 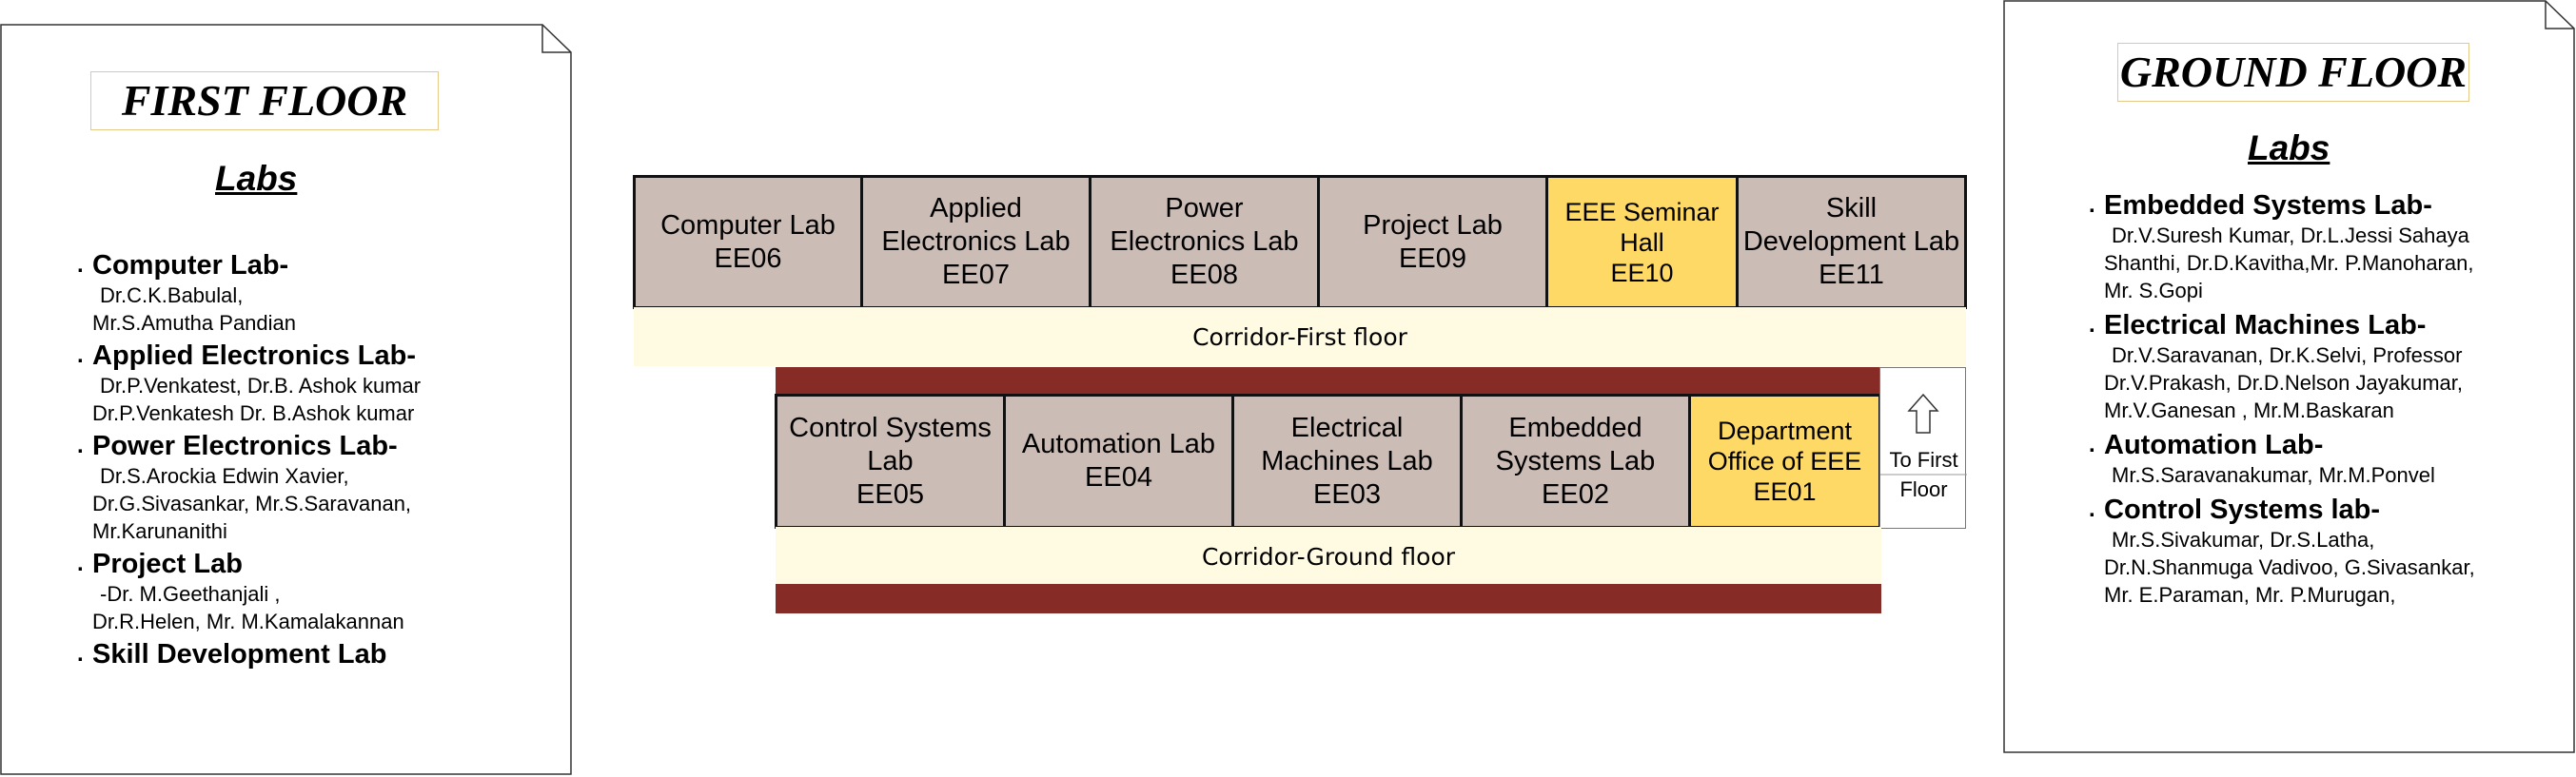 I want to click on room-name-line: Systems Lab, so click(x=1575, y=460).